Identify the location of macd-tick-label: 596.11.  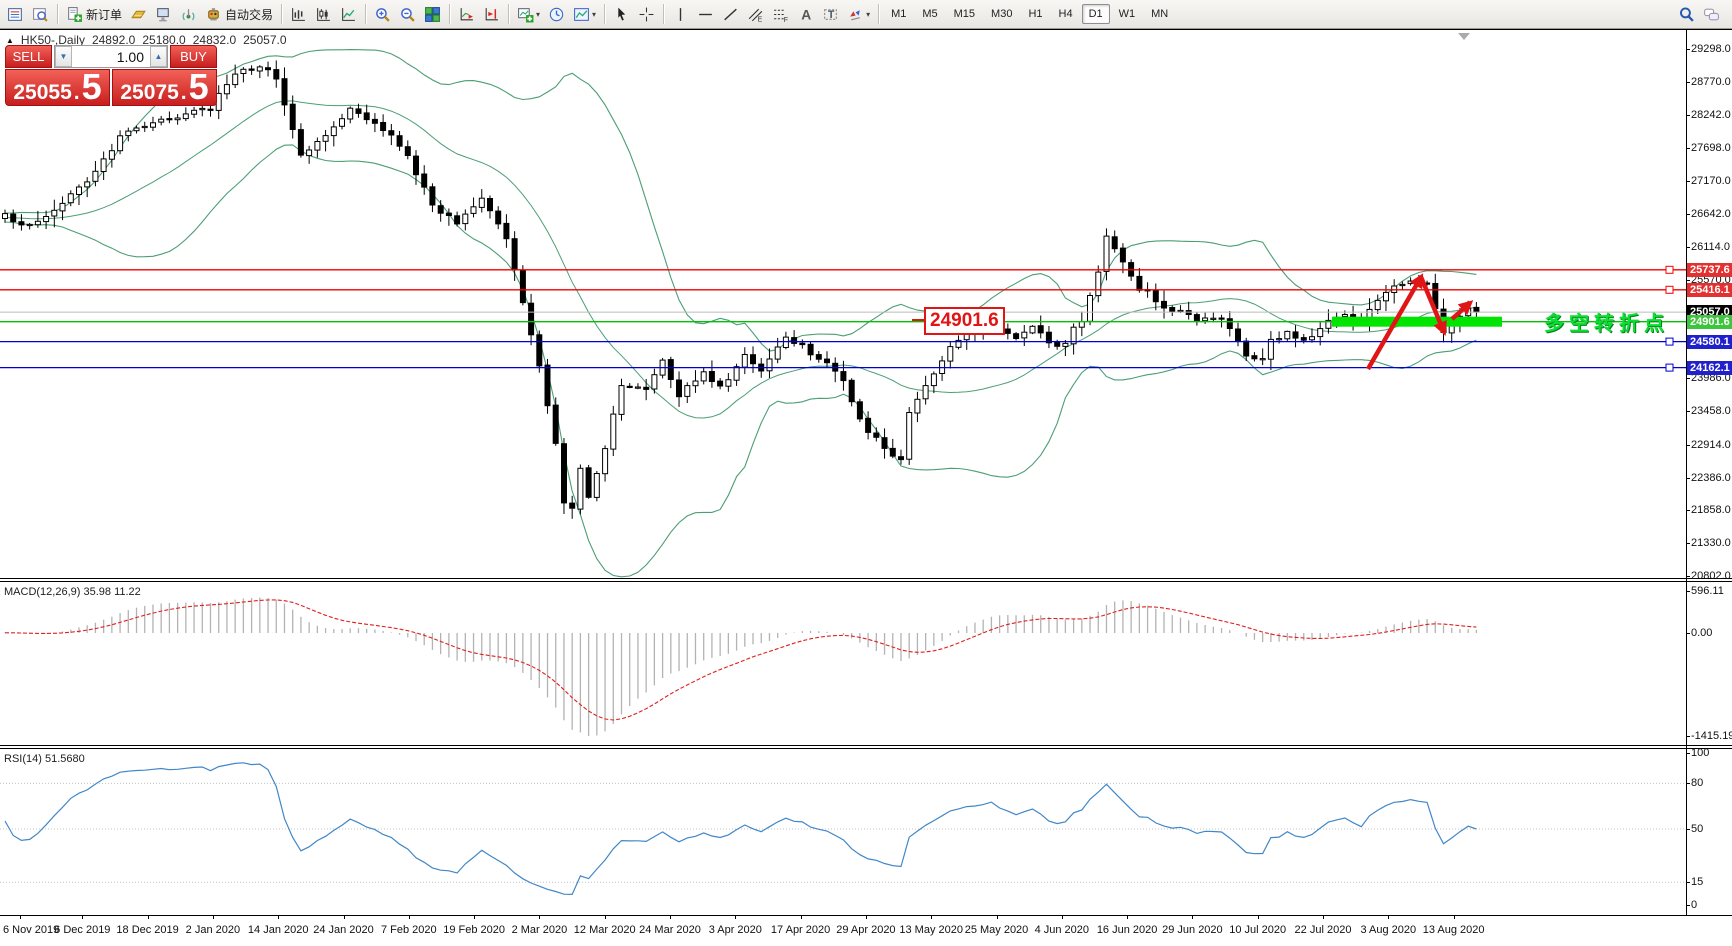
(1707, 591).